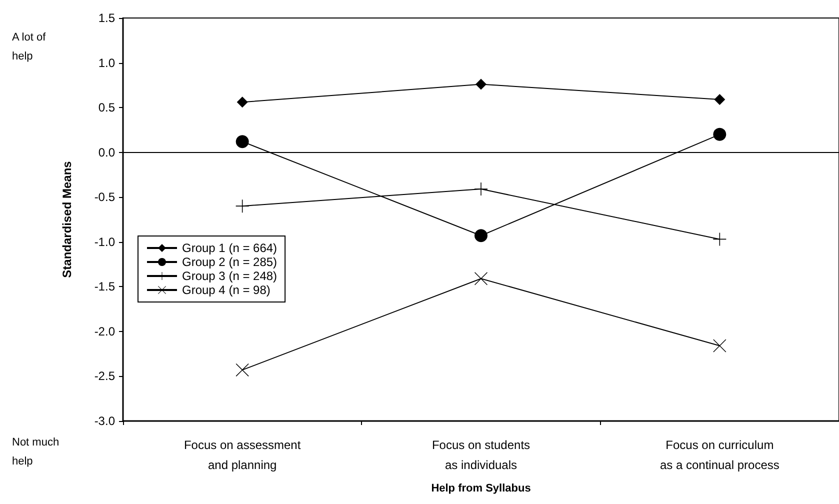 The image size is (839, 504). Describe the element at coordinates (105, 421) in the screenshot. I see `y-tick-label: -3.0` at that location.